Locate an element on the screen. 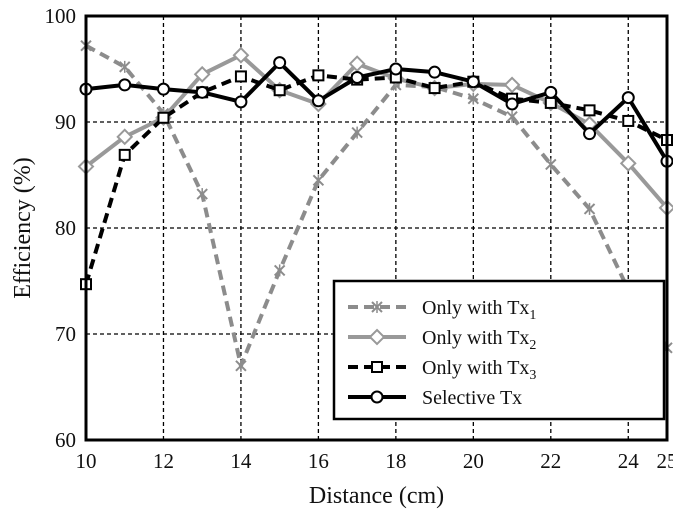 This screenshot has height=512, width=673. x-tick-label: 25 is located at coordinates (665, 461).